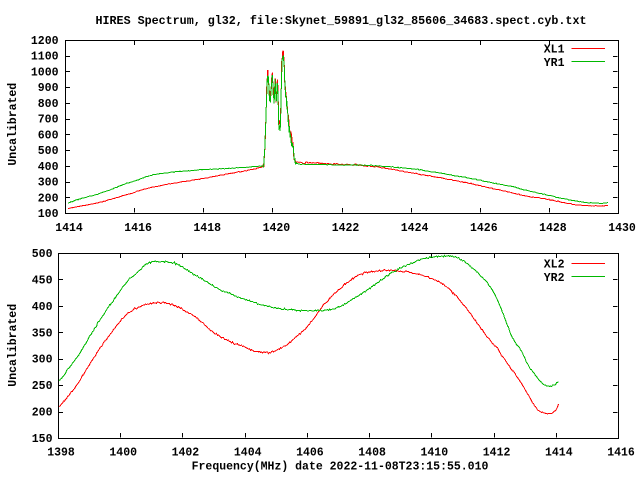 The width and height of the screenshot is (640, 480). I want to click on svg-text: 1422, so click(346, 228).